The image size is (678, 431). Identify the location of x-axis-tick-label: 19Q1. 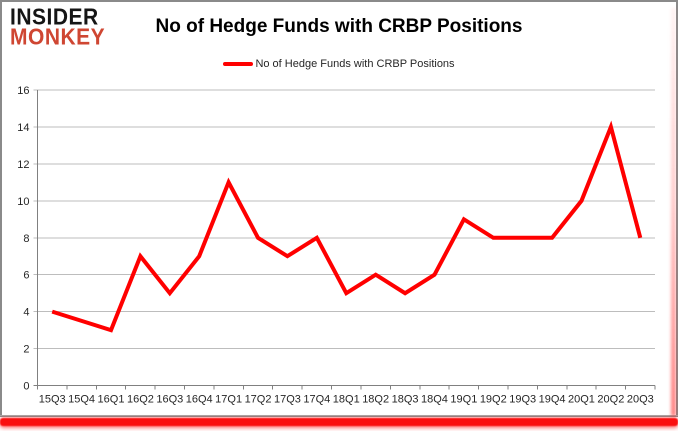
(463, 400).